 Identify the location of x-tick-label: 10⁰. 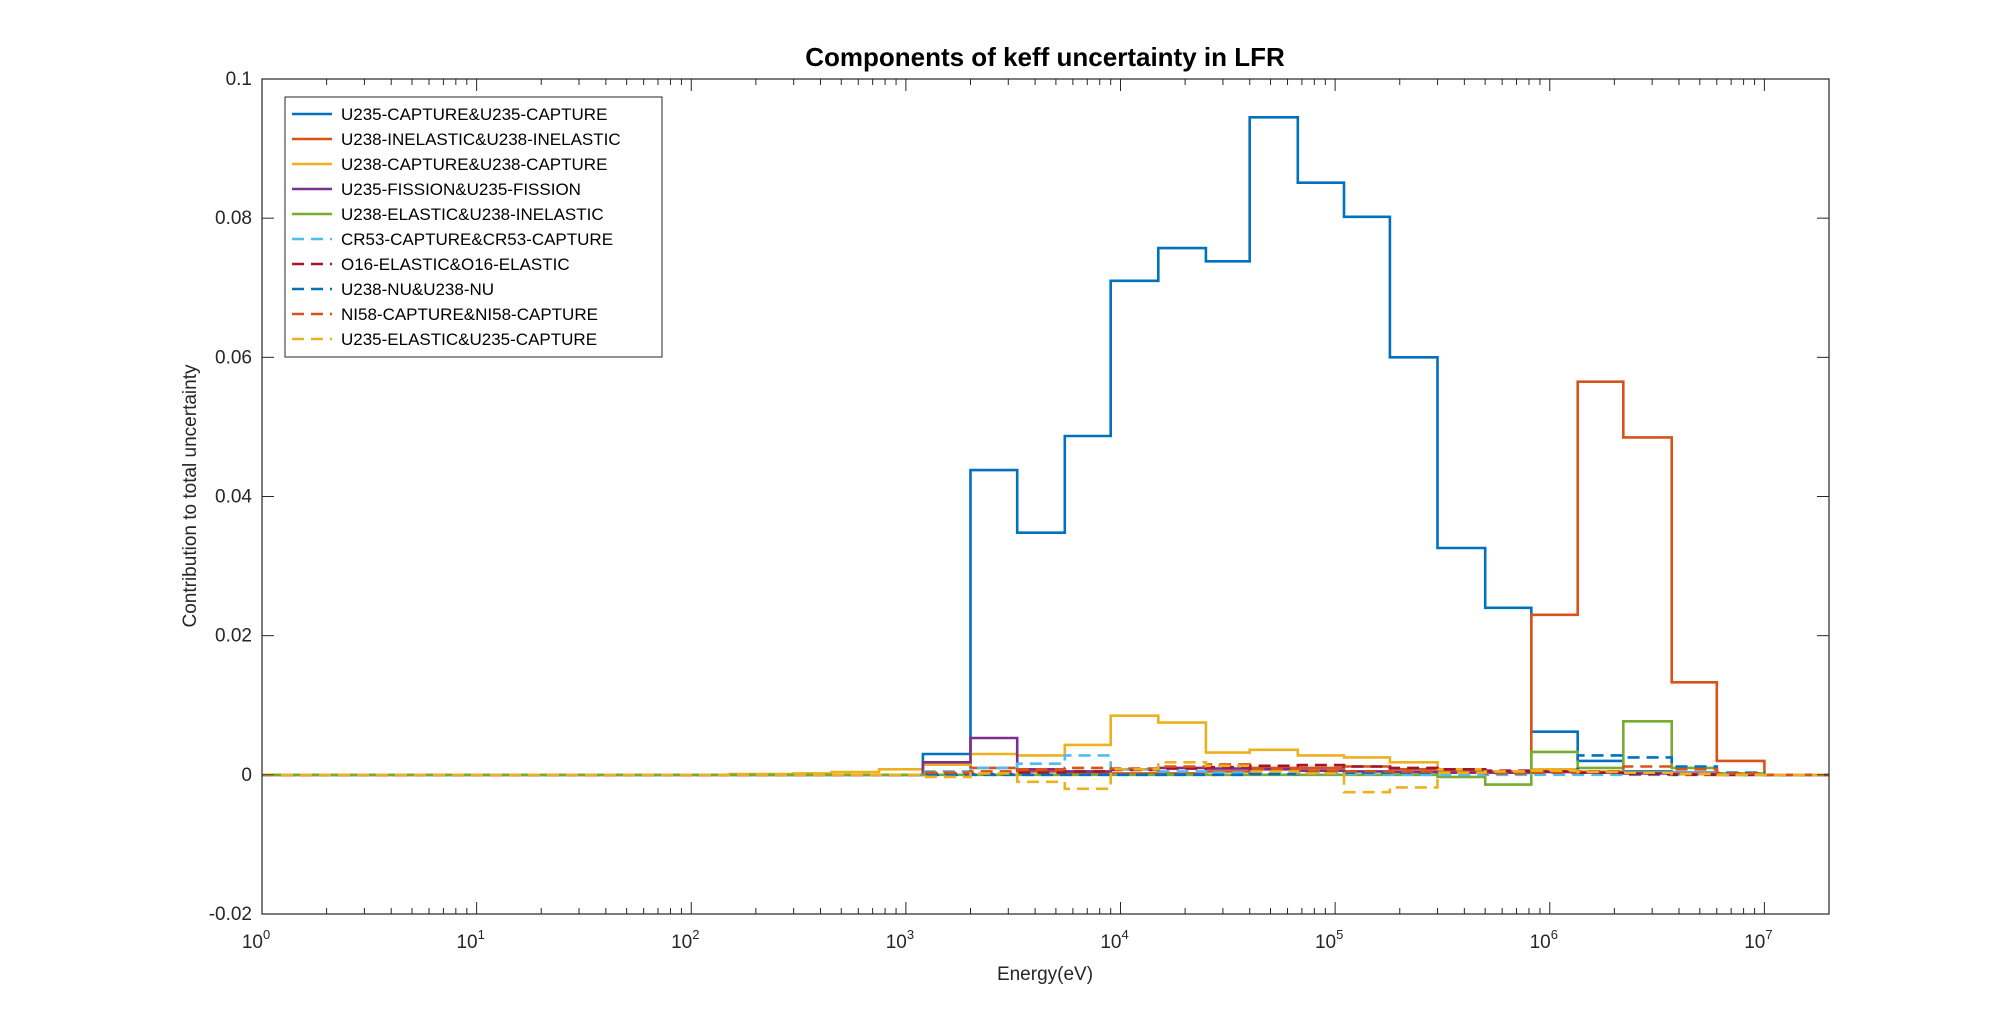
(256, 940).